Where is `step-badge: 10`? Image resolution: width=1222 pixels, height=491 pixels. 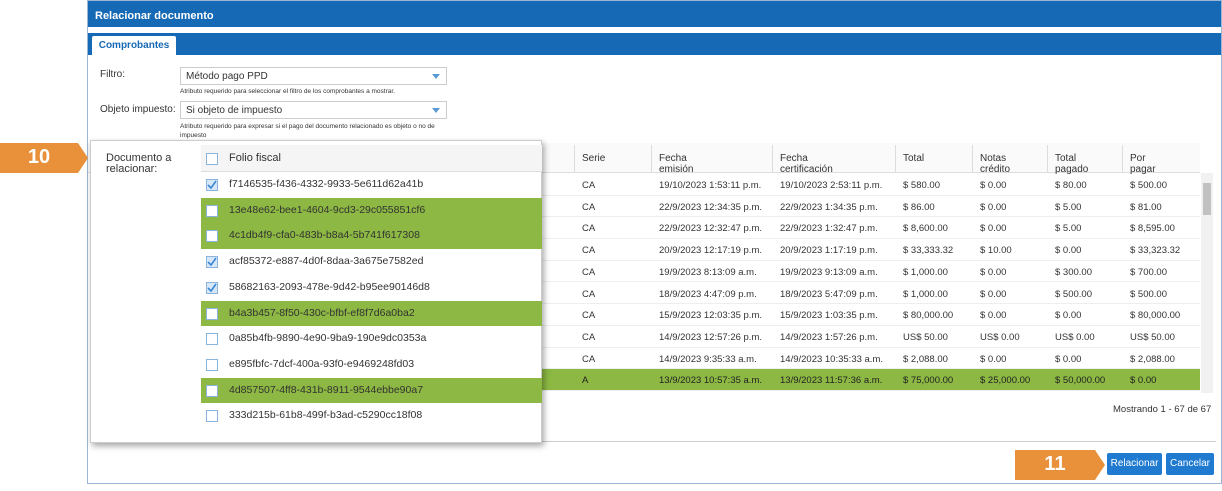 step-badge: 10 is located at coordinates (39, 158).